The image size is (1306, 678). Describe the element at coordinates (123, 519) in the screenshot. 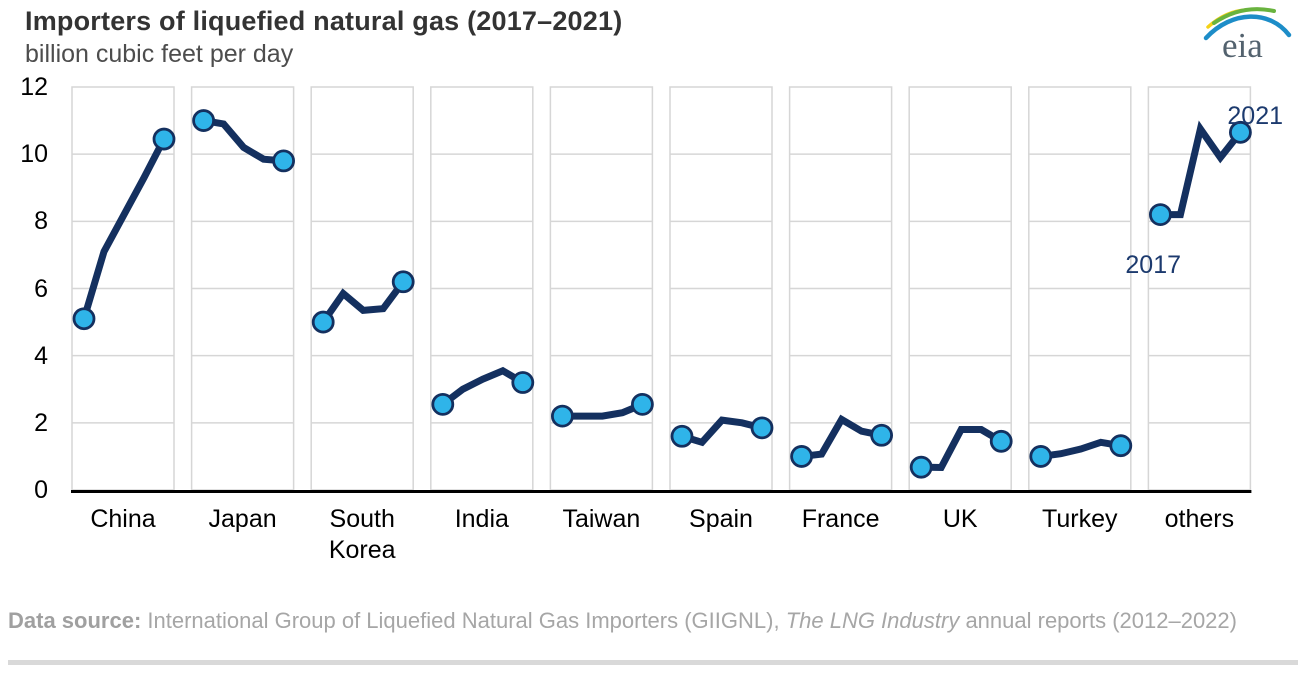

I see `category-label-china: China` at that location.